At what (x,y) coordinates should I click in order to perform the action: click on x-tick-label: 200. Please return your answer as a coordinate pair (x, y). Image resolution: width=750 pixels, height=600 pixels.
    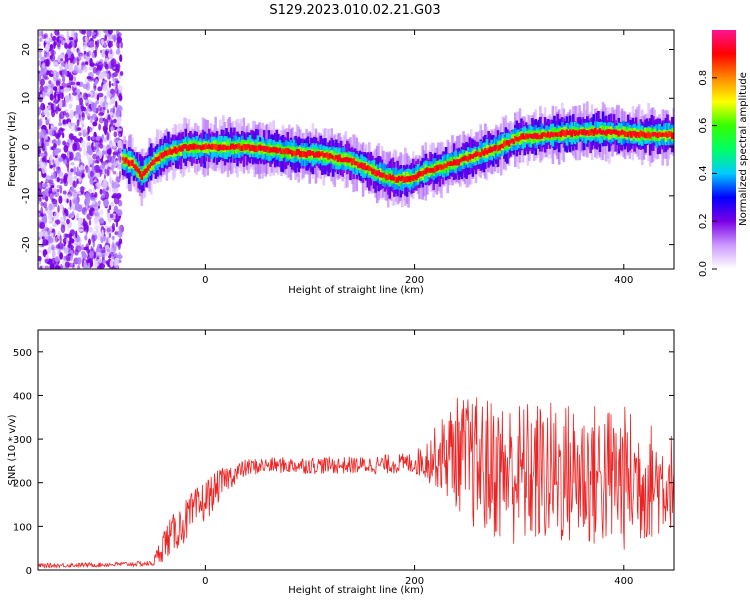
    Looking at the image, I should click on (414, 280).